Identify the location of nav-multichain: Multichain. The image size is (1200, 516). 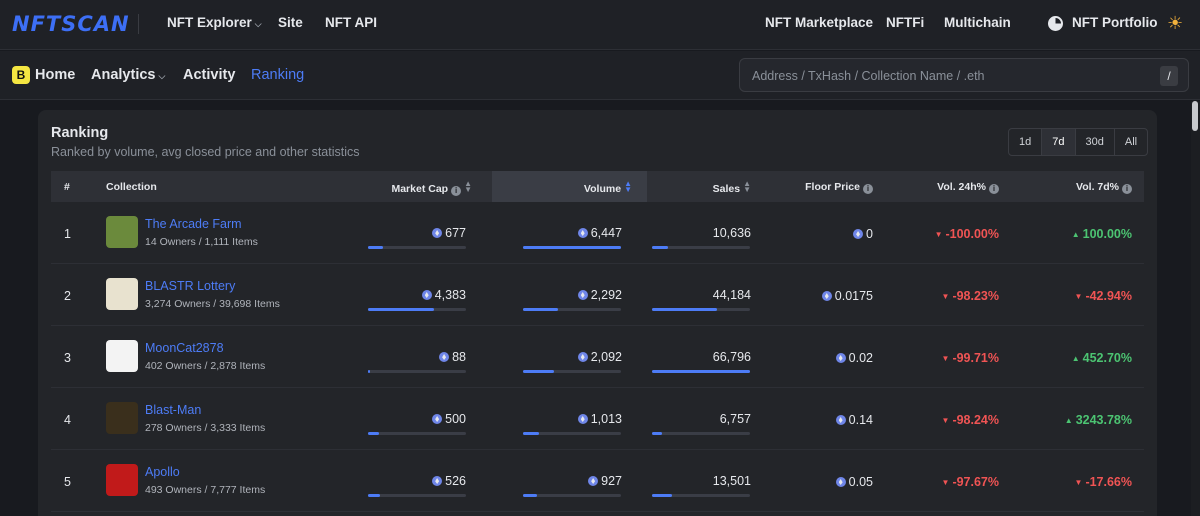
(977, 22).